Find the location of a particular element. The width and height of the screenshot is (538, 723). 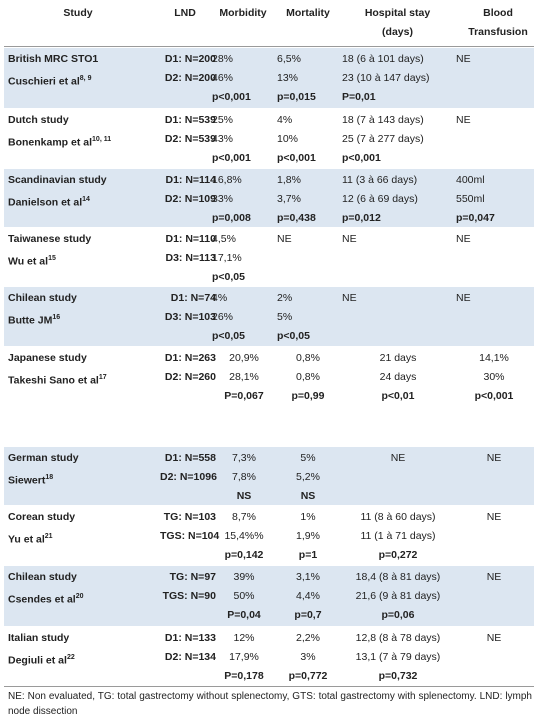

text: Takeshi Sano et al is located at coordinates (53, 380).